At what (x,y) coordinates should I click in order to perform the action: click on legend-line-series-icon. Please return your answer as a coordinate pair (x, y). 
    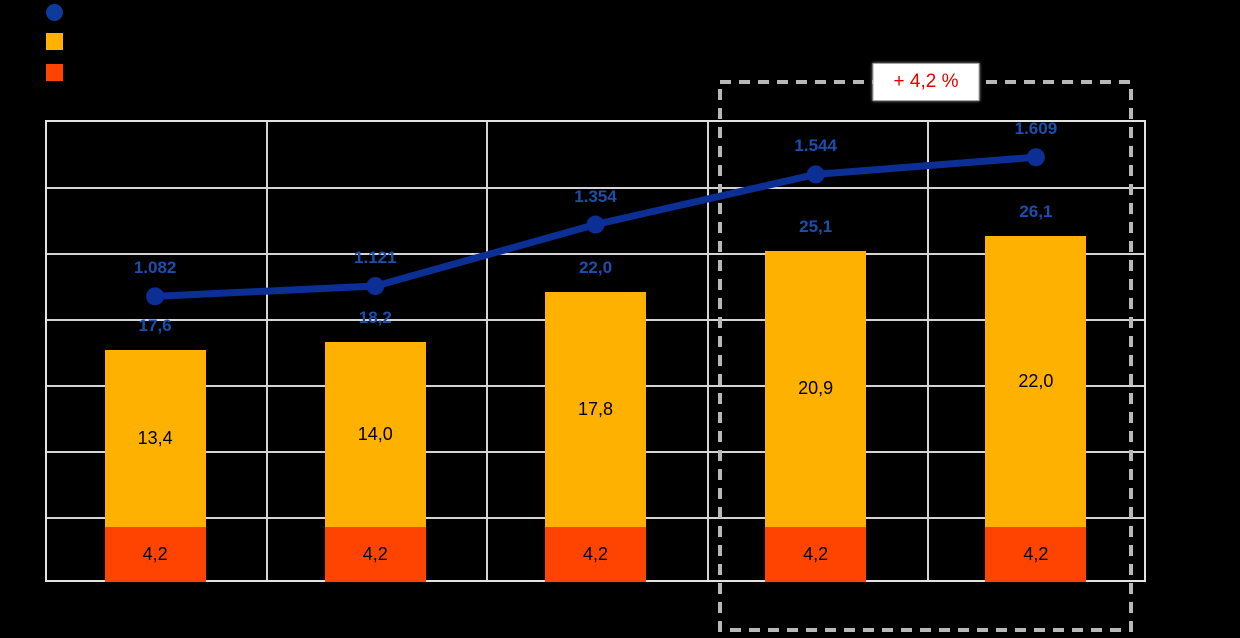
    Looking at the image, I should click on (54, 12).